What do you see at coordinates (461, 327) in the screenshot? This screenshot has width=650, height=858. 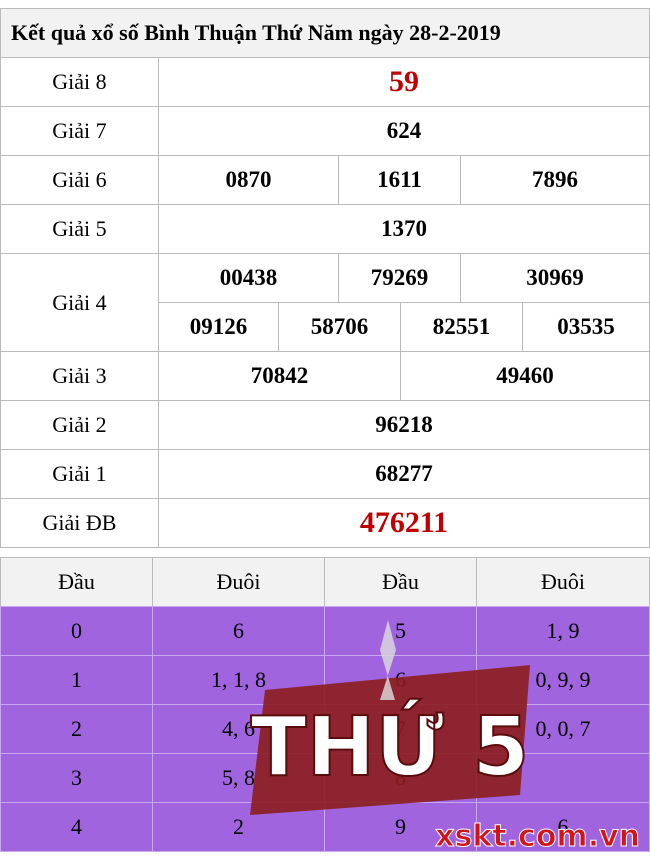 I see `prize-number: 82551` at bounding box center [461, 327].